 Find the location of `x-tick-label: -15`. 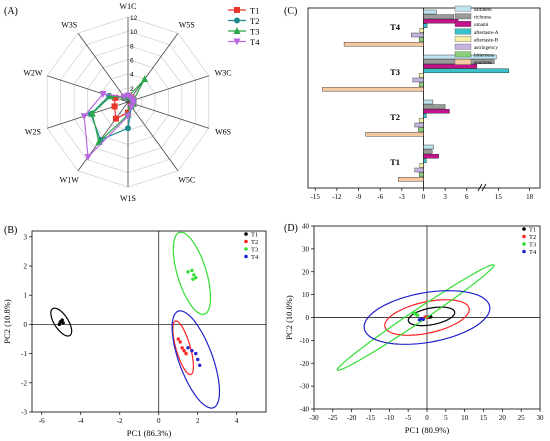

x-tick-label: -15 is located at coordinates (316, 197).